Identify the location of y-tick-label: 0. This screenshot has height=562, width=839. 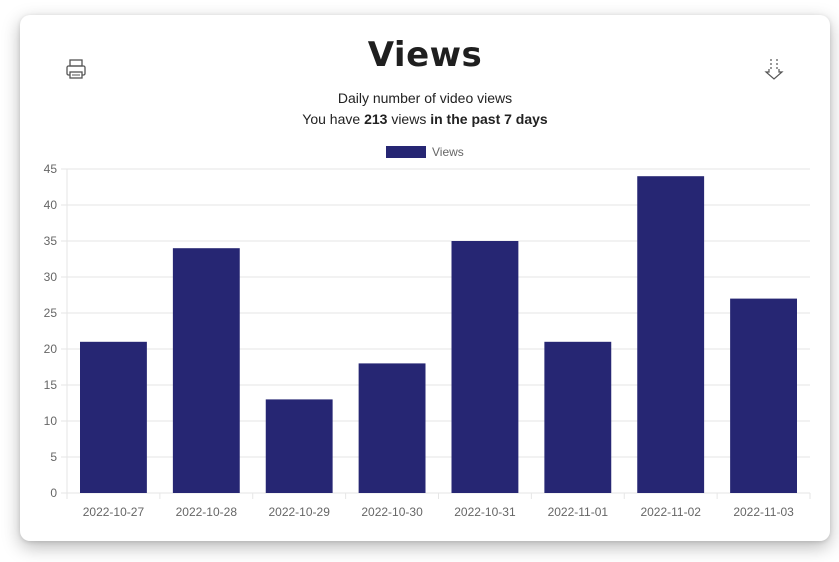
(53, 493).